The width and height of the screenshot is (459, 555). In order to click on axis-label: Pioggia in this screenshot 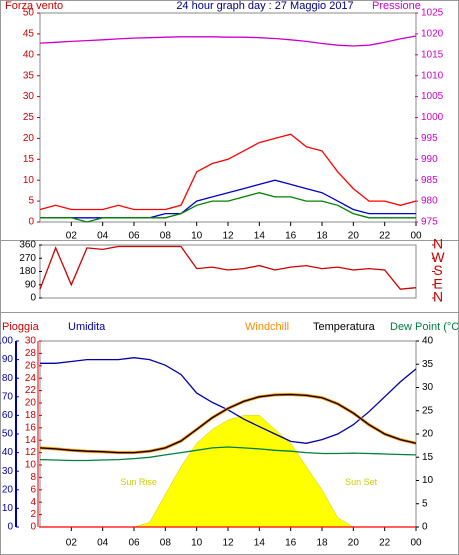, I will do `click(21, 327)`.